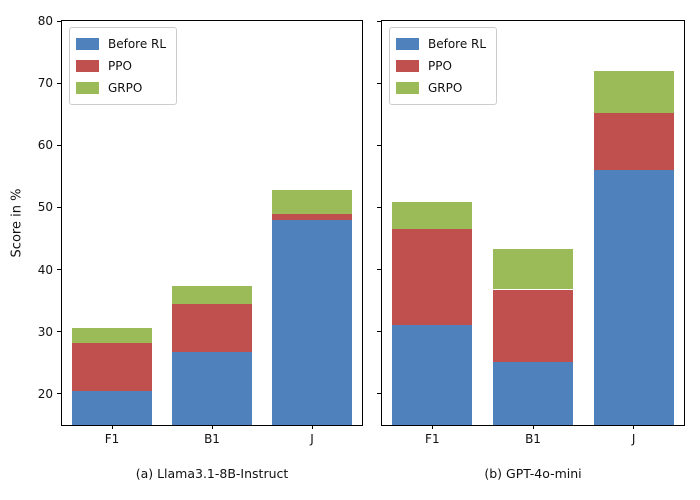 Image resolution: width=700 pixels, height=500 pixels. Describe the element at coordinates (45, 207) in the screenshot. I see `y-tick-label: 50` at that location.